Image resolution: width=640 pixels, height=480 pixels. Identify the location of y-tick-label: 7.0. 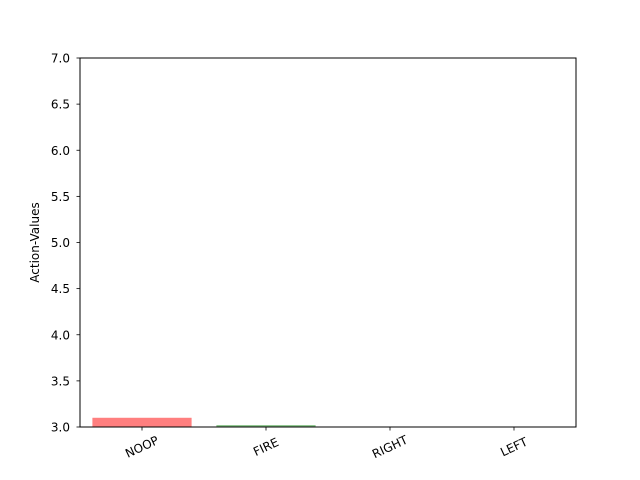
(60, 59).